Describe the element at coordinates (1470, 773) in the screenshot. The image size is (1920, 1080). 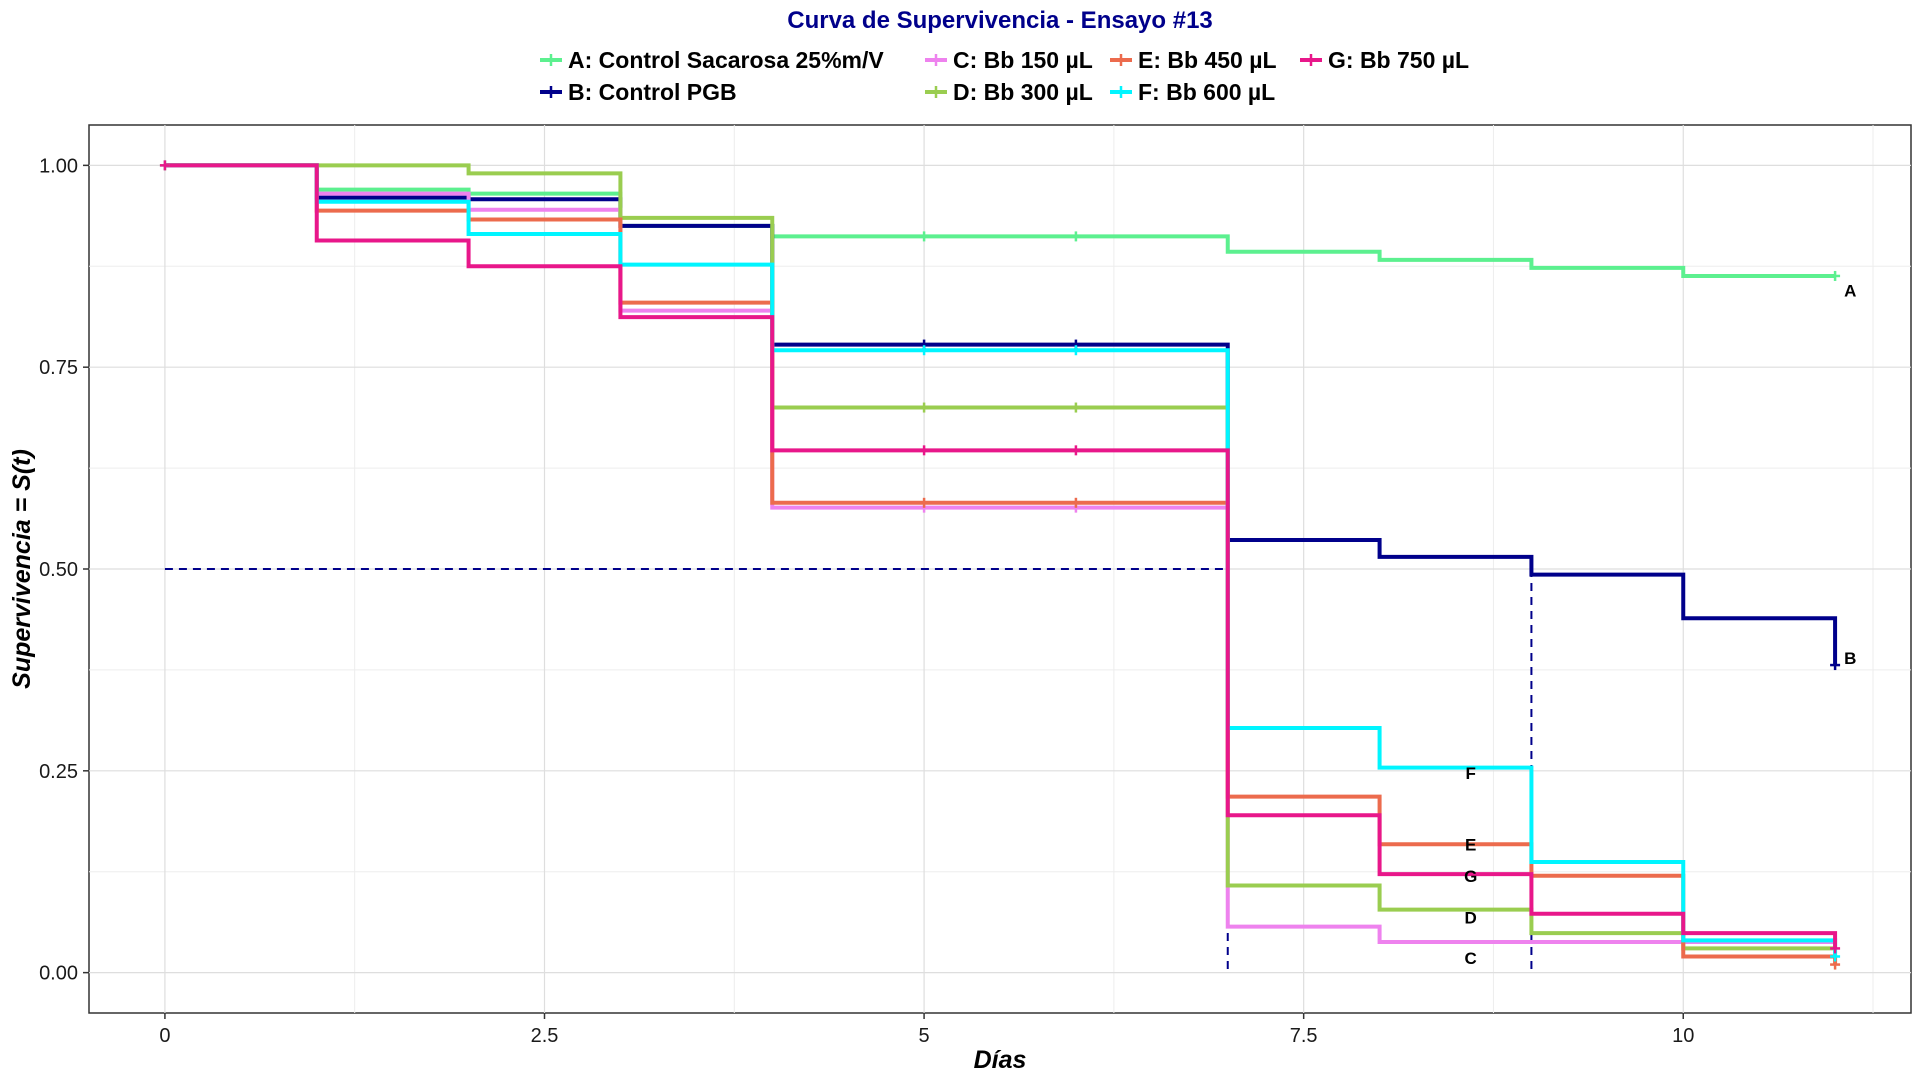
I see `curve-label-f: F` at that location.